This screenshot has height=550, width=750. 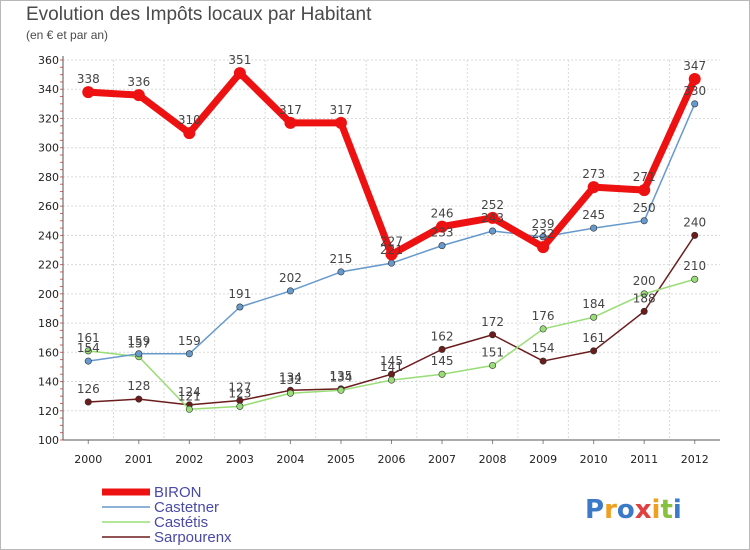 I want to click on x-tick-label: 2008, so click(x=493, y=459).